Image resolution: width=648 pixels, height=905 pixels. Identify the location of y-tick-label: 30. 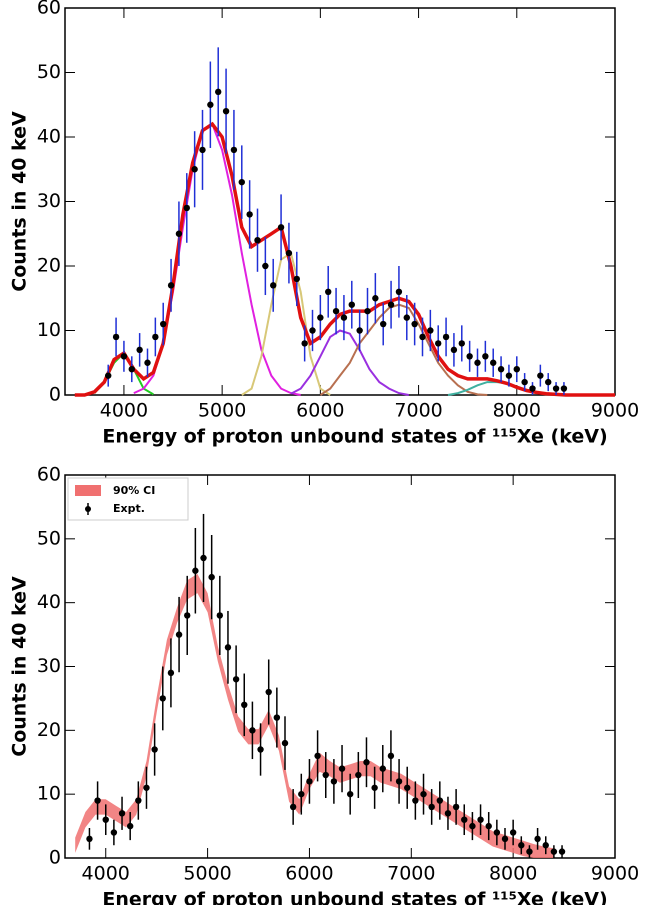
(49, 666).